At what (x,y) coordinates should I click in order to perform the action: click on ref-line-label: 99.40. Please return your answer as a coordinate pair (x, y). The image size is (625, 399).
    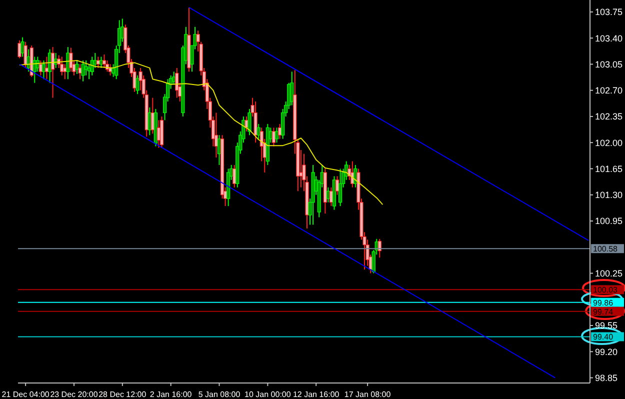
    Looking at the image, I should click on (603, 337).